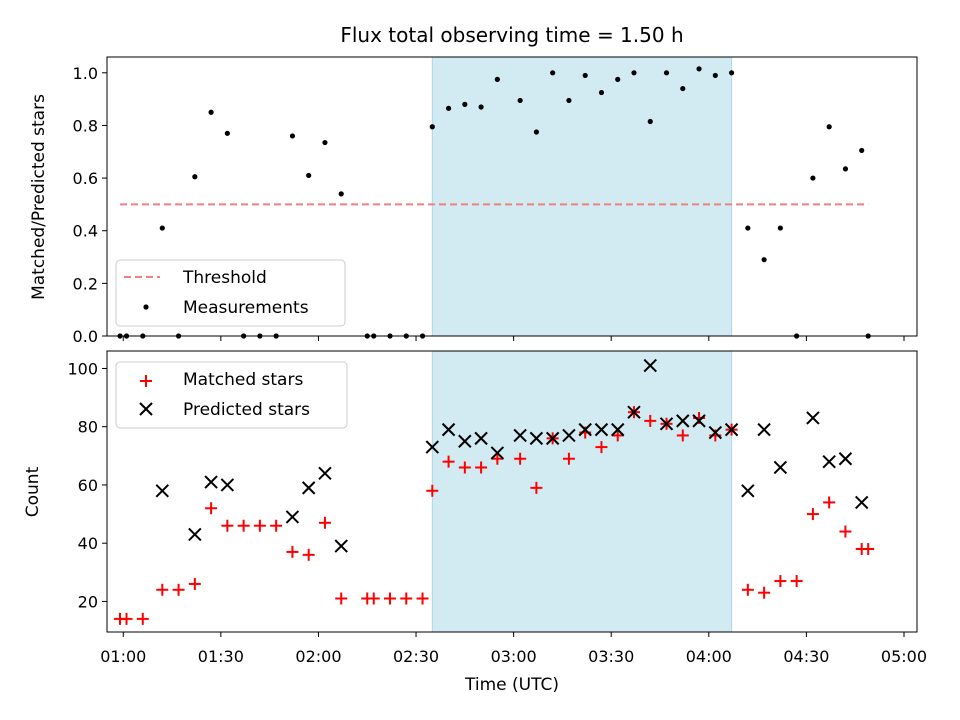  I want to click on x-tick-label: 03:00, so click(514, 656).